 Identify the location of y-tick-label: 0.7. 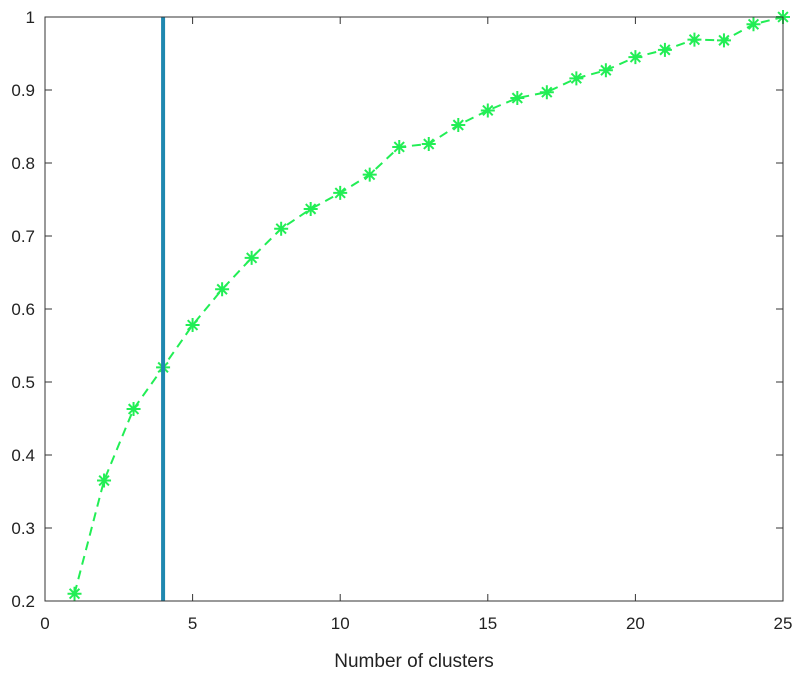
(23, 236).